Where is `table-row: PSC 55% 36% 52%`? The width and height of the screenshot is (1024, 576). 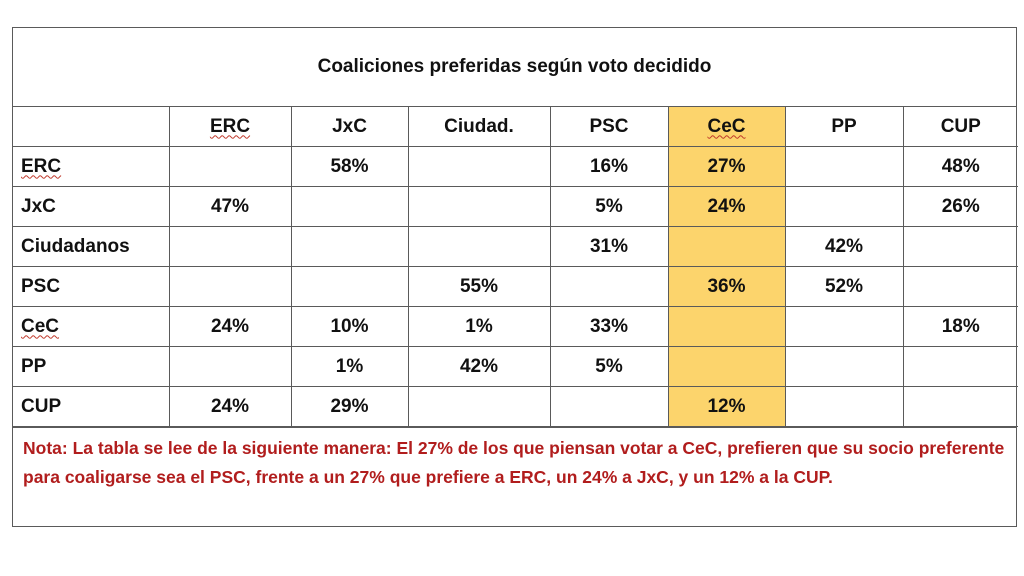
table-row: PSC 55% 36% 52% is located at coordinates (515, 286).